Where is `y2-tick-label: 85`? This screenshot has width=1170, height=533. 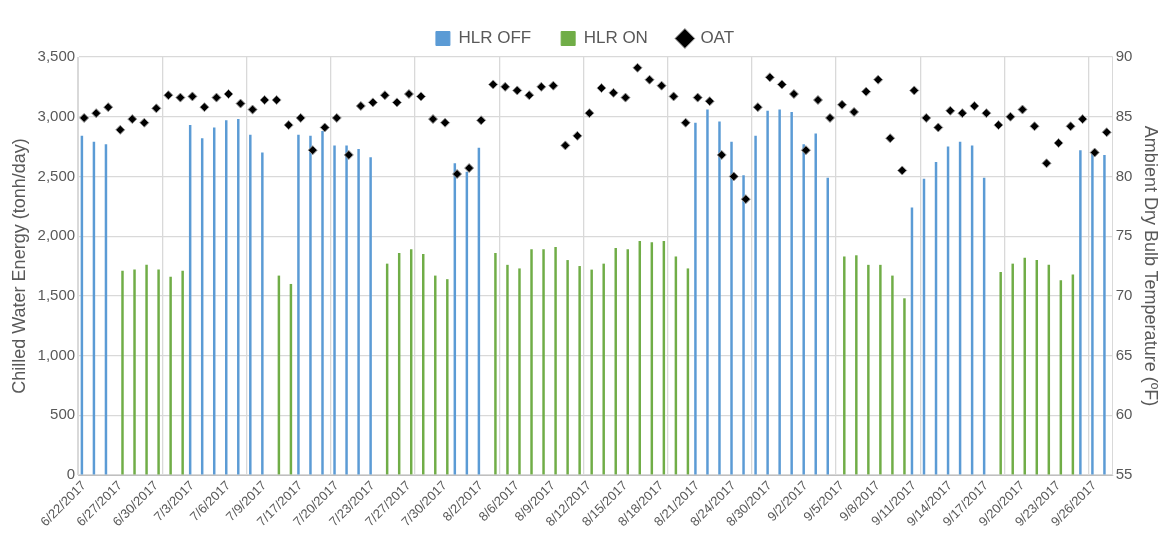 y2-tick-label: 85 is located at coordinates (1124, 115).